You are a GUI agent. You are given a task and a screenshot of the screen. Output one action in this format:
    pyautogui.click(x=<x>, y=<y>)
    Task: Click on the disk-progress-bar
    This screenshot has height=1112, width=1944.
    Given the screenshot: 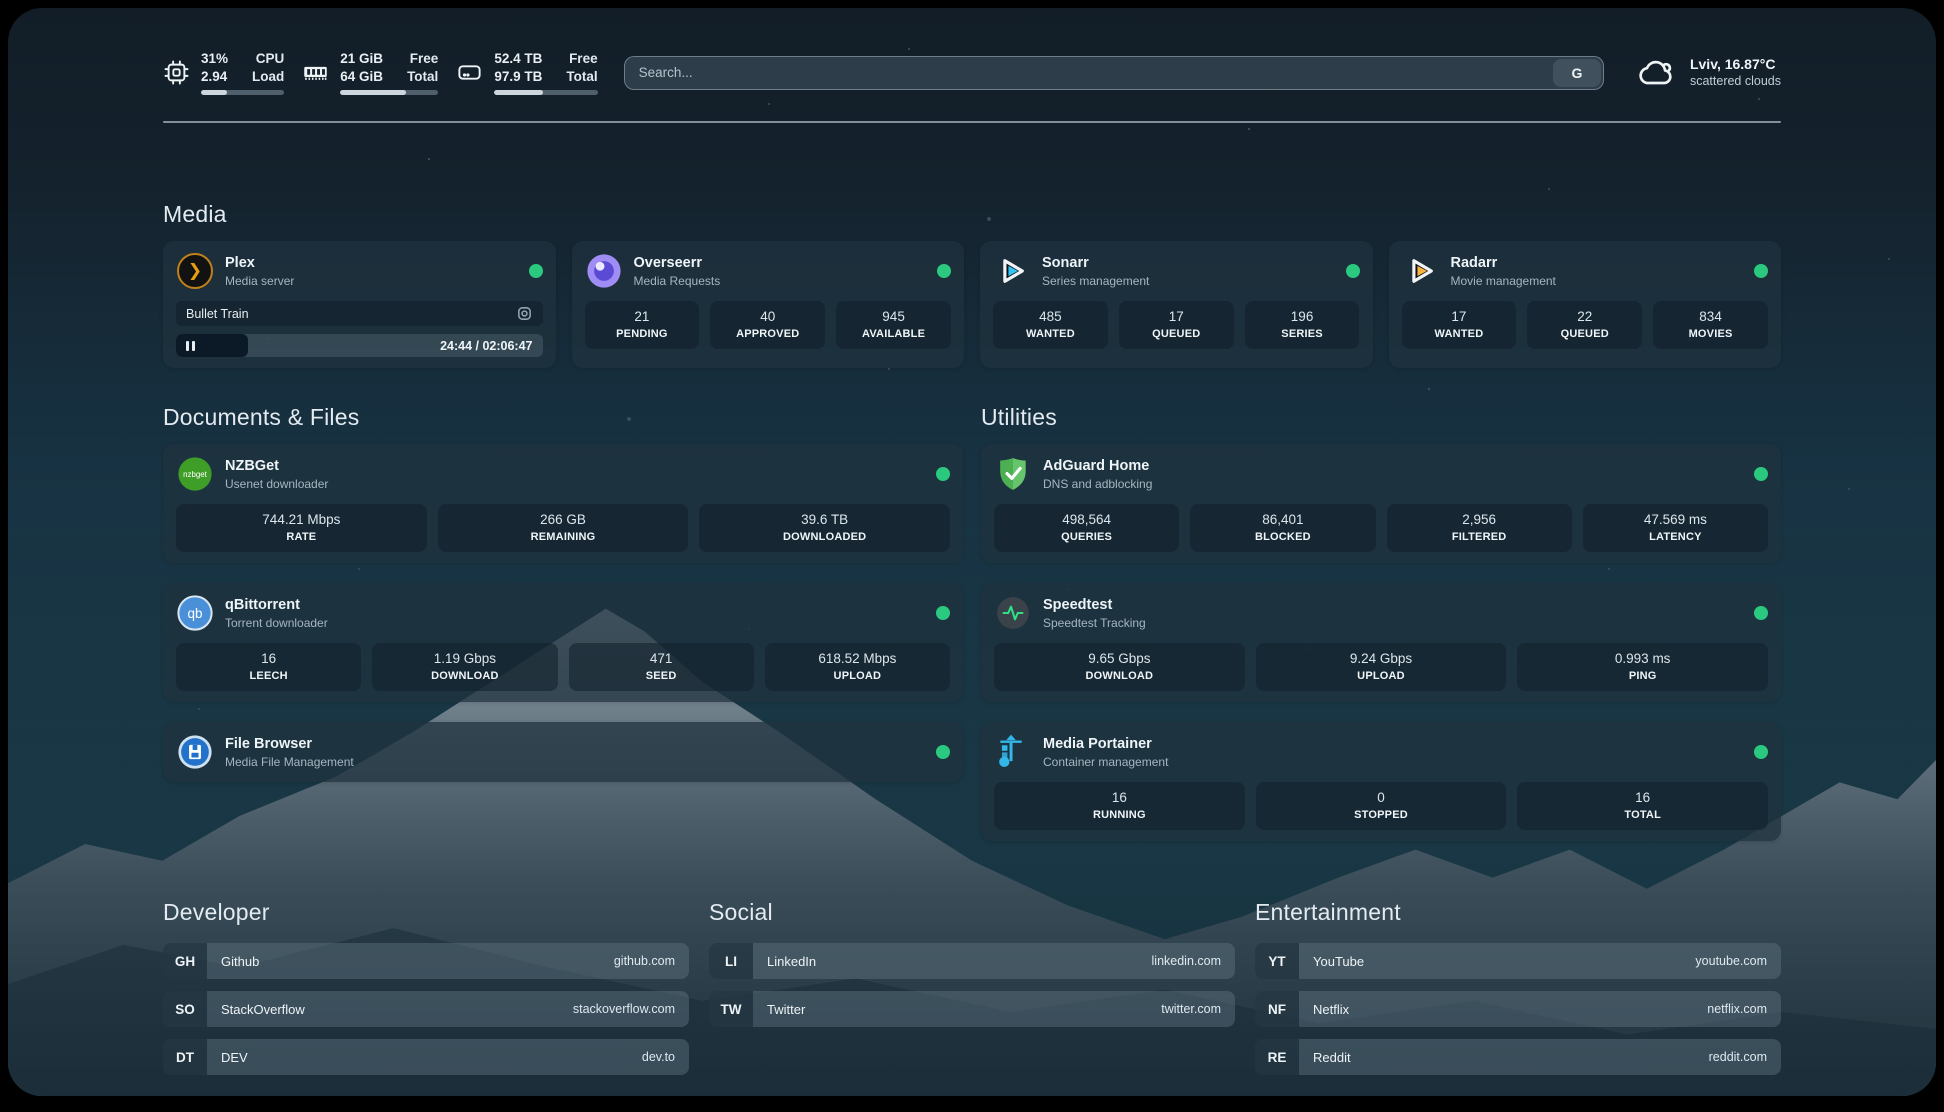 What is the action you would take?
    pyautogui.click(x=546, y=92)
    